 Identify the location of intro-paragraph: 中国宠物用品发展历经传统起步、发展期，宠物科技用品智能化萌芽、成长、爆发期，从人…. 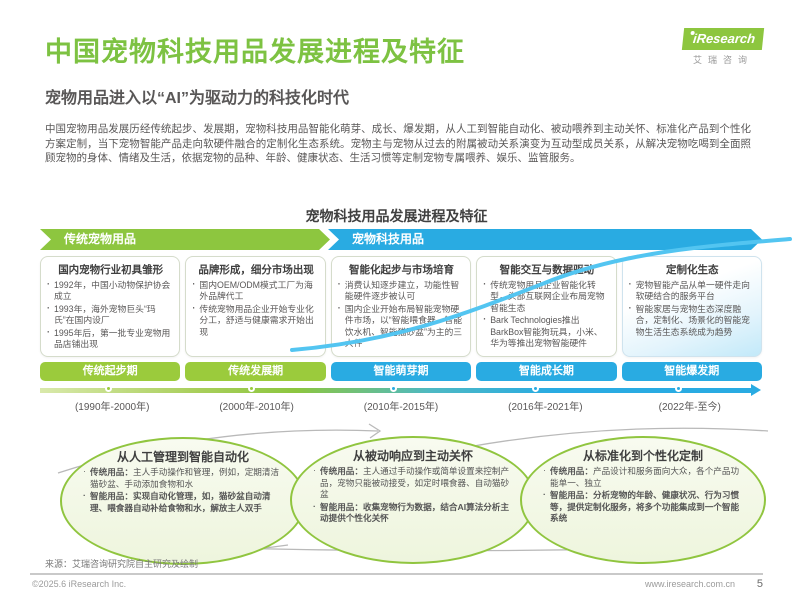
(398, 144).